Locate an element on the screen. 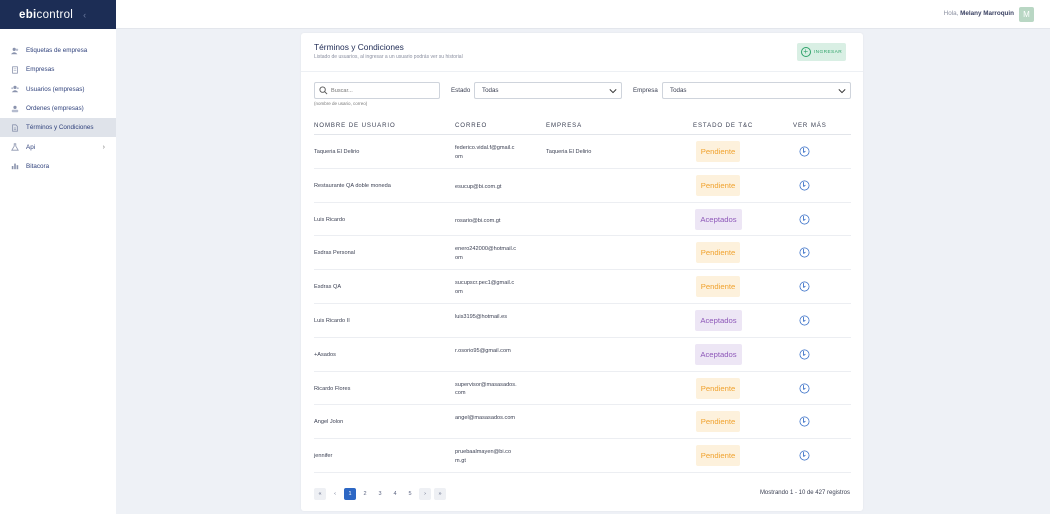 This screenshot has width=1050, height=514. sidebar-item-usuarios: Usuarios (empresas) is located at coordinates (58, 89).